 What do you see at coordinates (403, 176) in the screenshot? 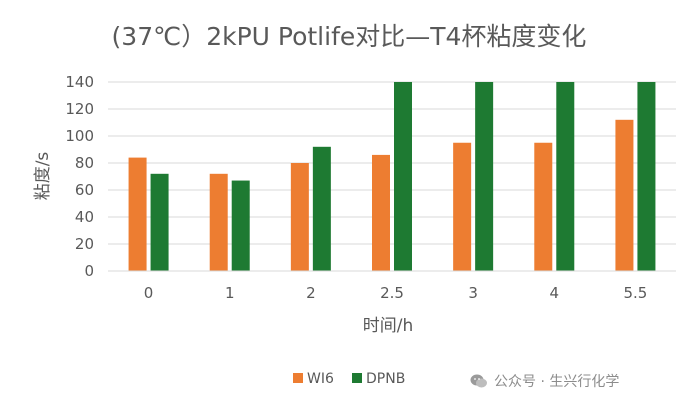
I see `bar-dpnb-2.5` at bounding box center [403, 176].